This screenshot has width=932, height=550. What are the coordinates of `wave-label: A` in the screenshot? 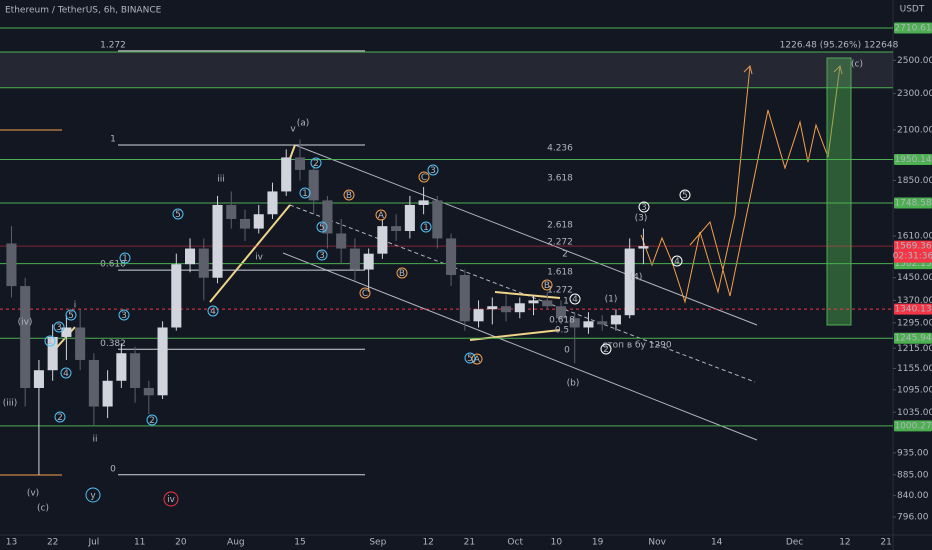 It's located at (381, 216).